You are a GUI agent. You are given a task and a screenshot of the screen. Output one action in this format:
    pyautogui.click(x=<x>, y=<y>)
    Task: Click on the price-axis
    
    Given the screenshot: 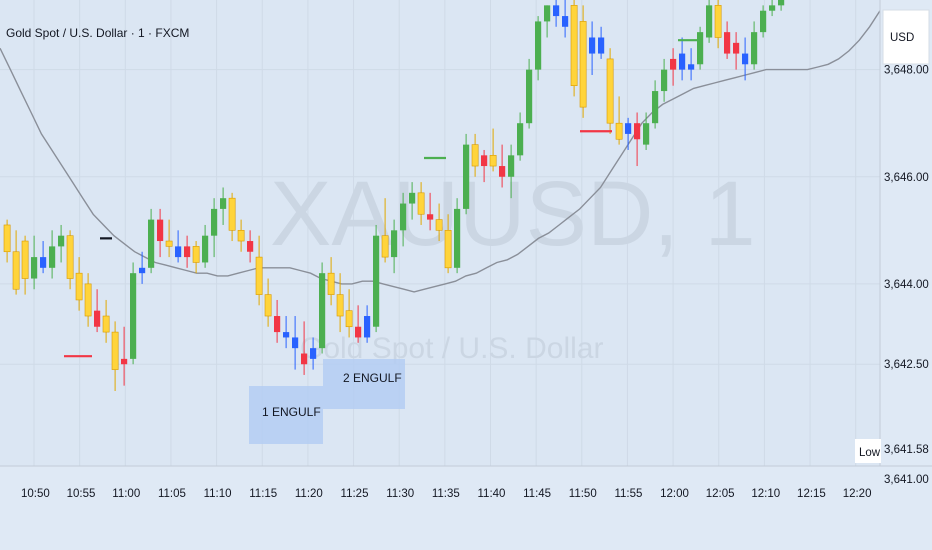 What is the action you would take?
    pyautogui.click(x=906, y=233)
    